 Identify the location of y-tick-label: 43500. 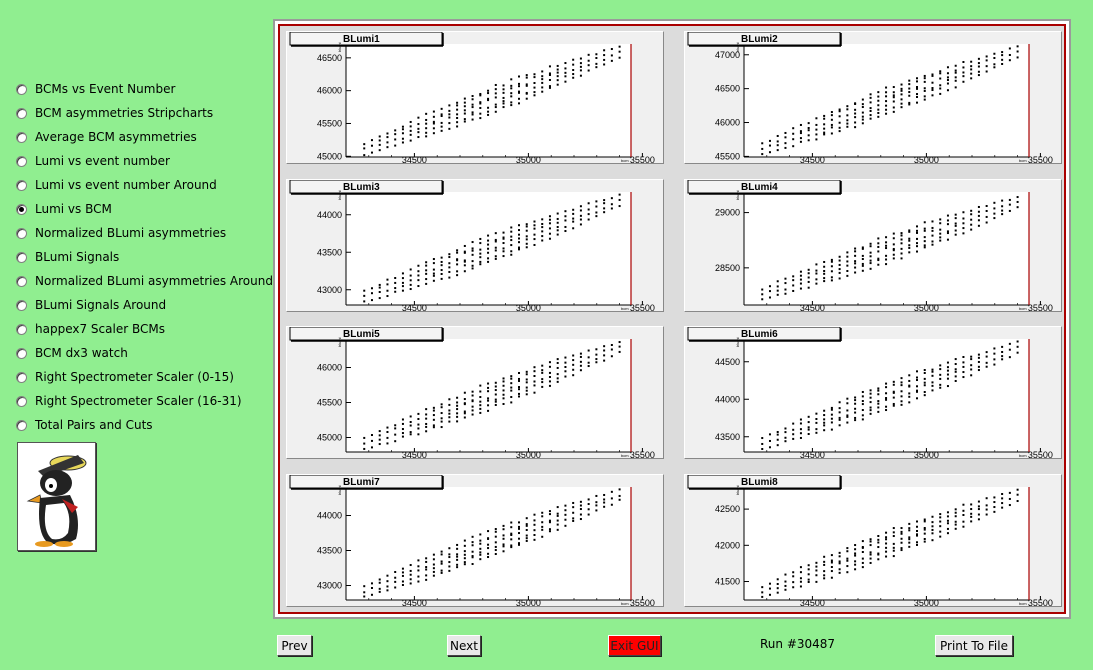
(727, 437).